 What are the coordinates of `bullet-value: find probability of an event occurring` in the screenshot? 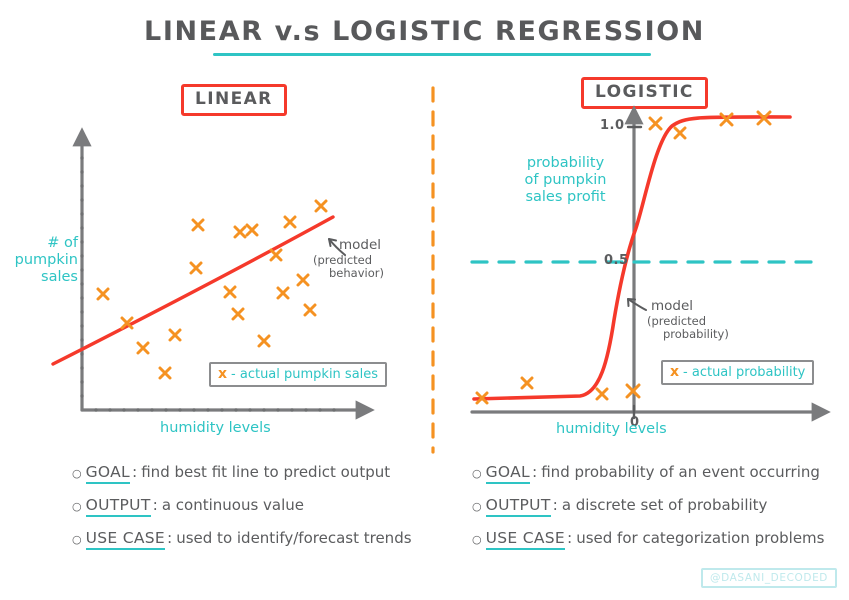 It's located at (680, 472).